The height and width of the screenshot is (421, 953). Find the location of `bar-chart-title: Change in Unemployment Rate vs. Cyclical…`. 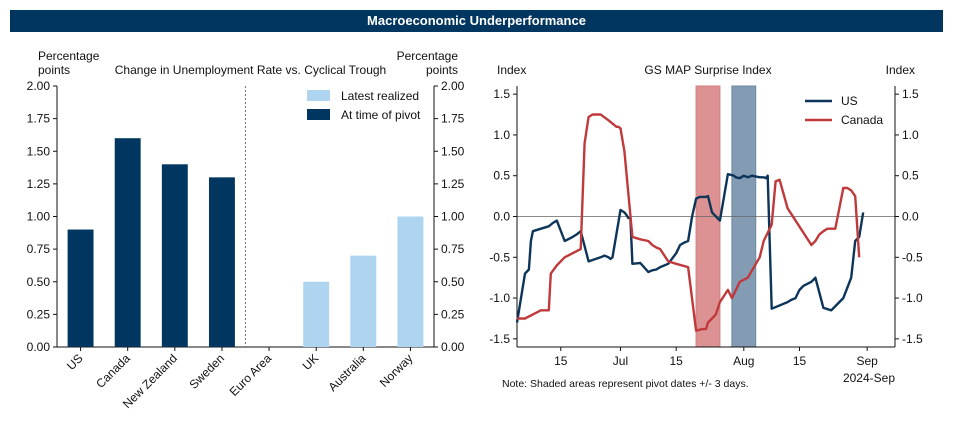

bar-chart-title: Change in Unemployment Rate vs. Cyclical… is located at coordinates (250, 70).